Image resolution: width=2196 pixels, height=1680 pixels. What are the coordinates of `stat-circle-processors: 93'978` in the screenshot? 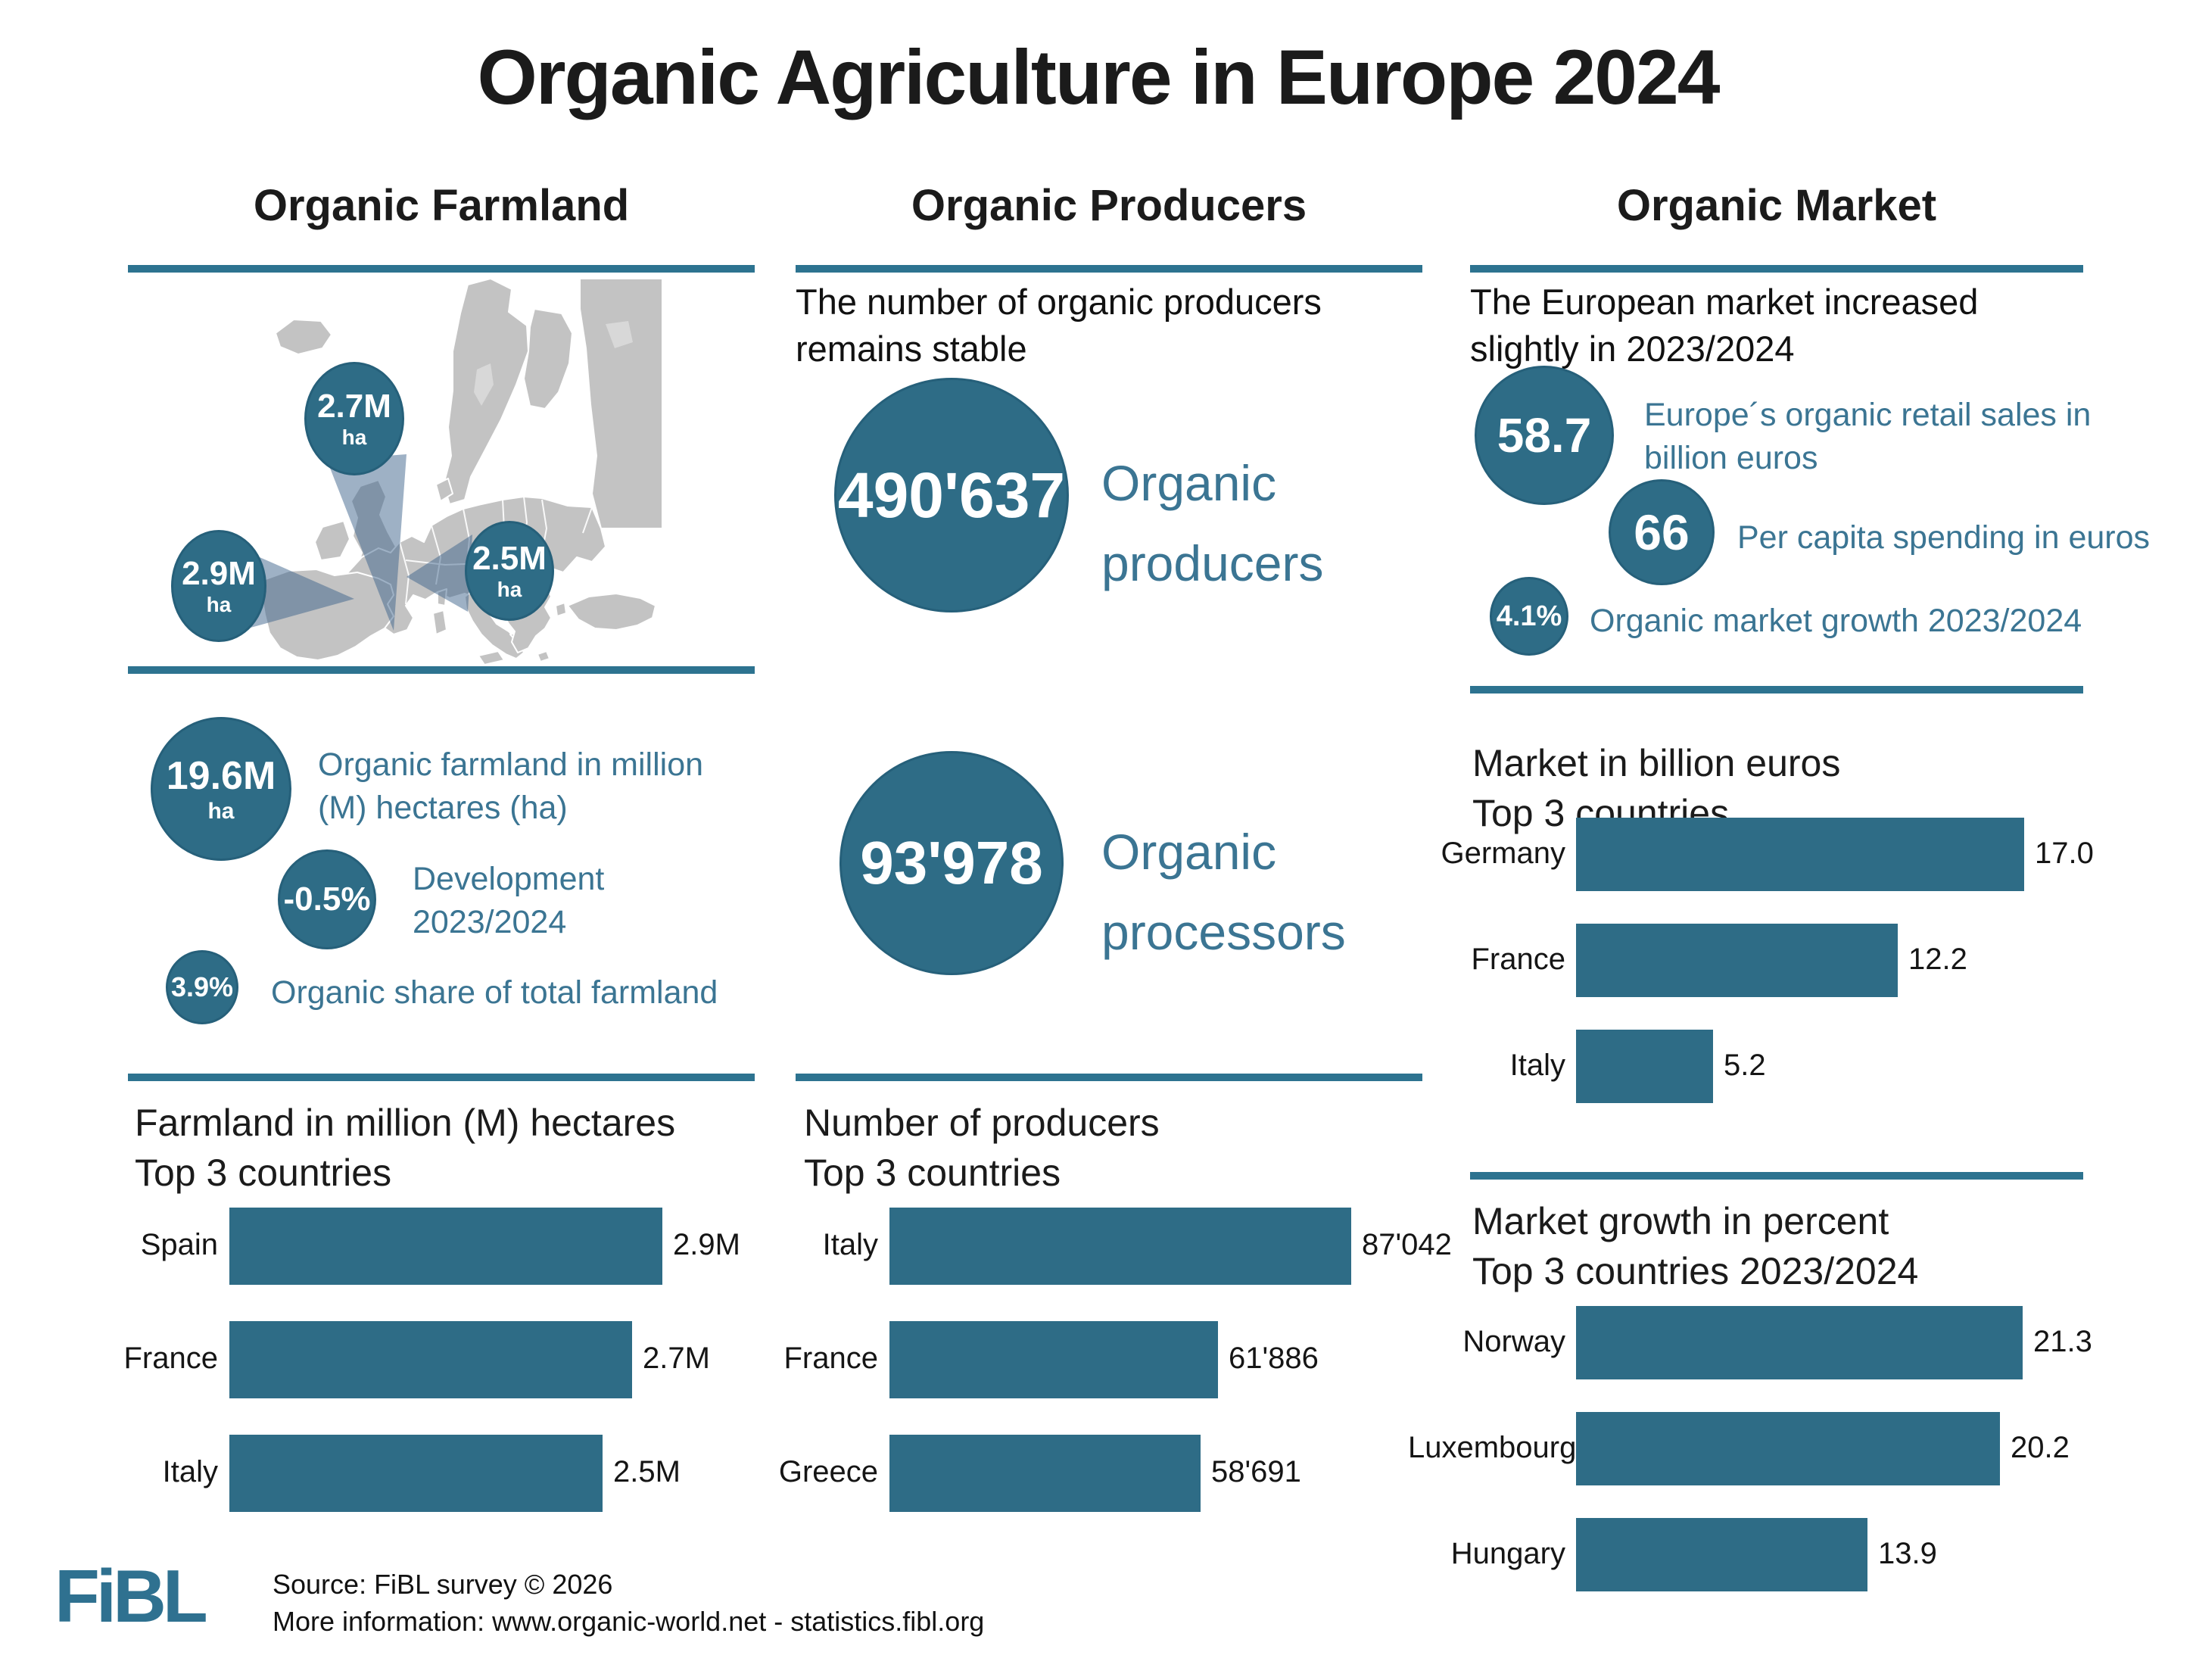 It's located at (951, 863).